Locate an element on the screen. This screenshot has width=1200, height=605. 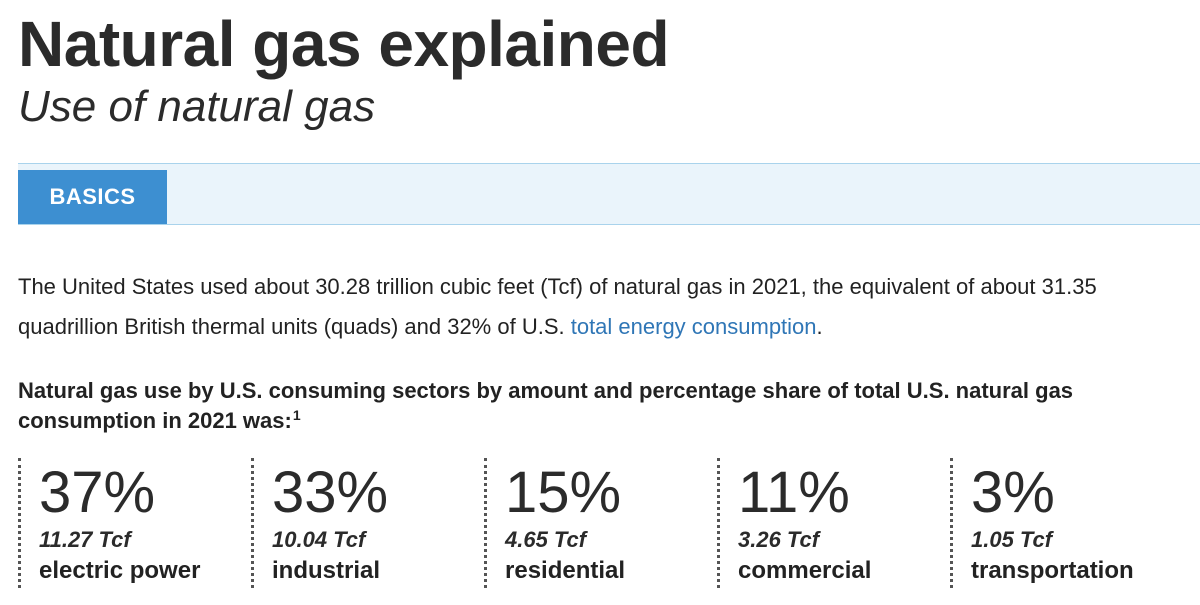
intro-text-end: . is located at coordinates (819, 326).